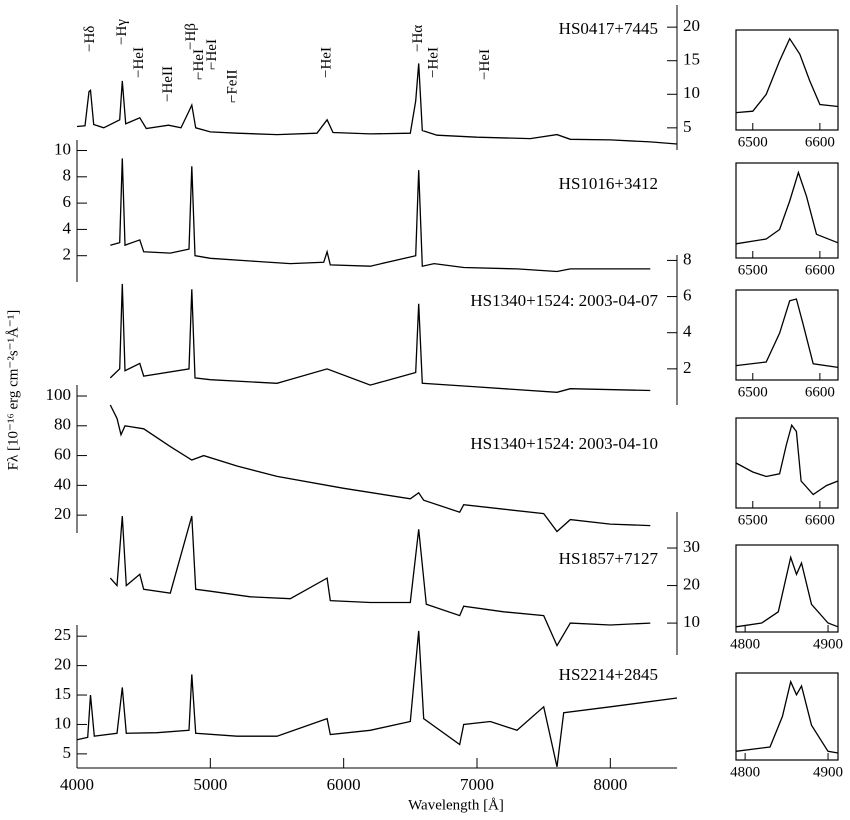  Describe the element at coordinates (456, 805) in the screenshot. I see `x-axis-label: Wavelength [Å]` at that location.